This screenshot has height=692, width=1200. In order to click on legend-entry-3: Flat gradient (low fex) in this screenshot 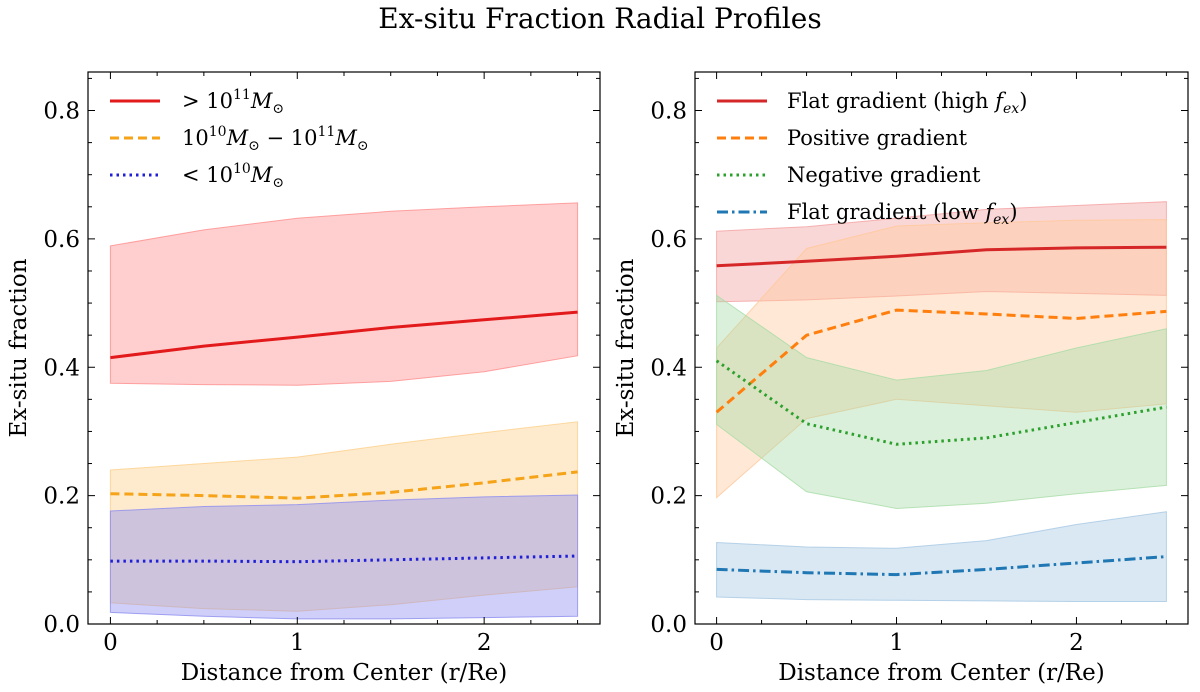, I will do `click(902, 214)`.